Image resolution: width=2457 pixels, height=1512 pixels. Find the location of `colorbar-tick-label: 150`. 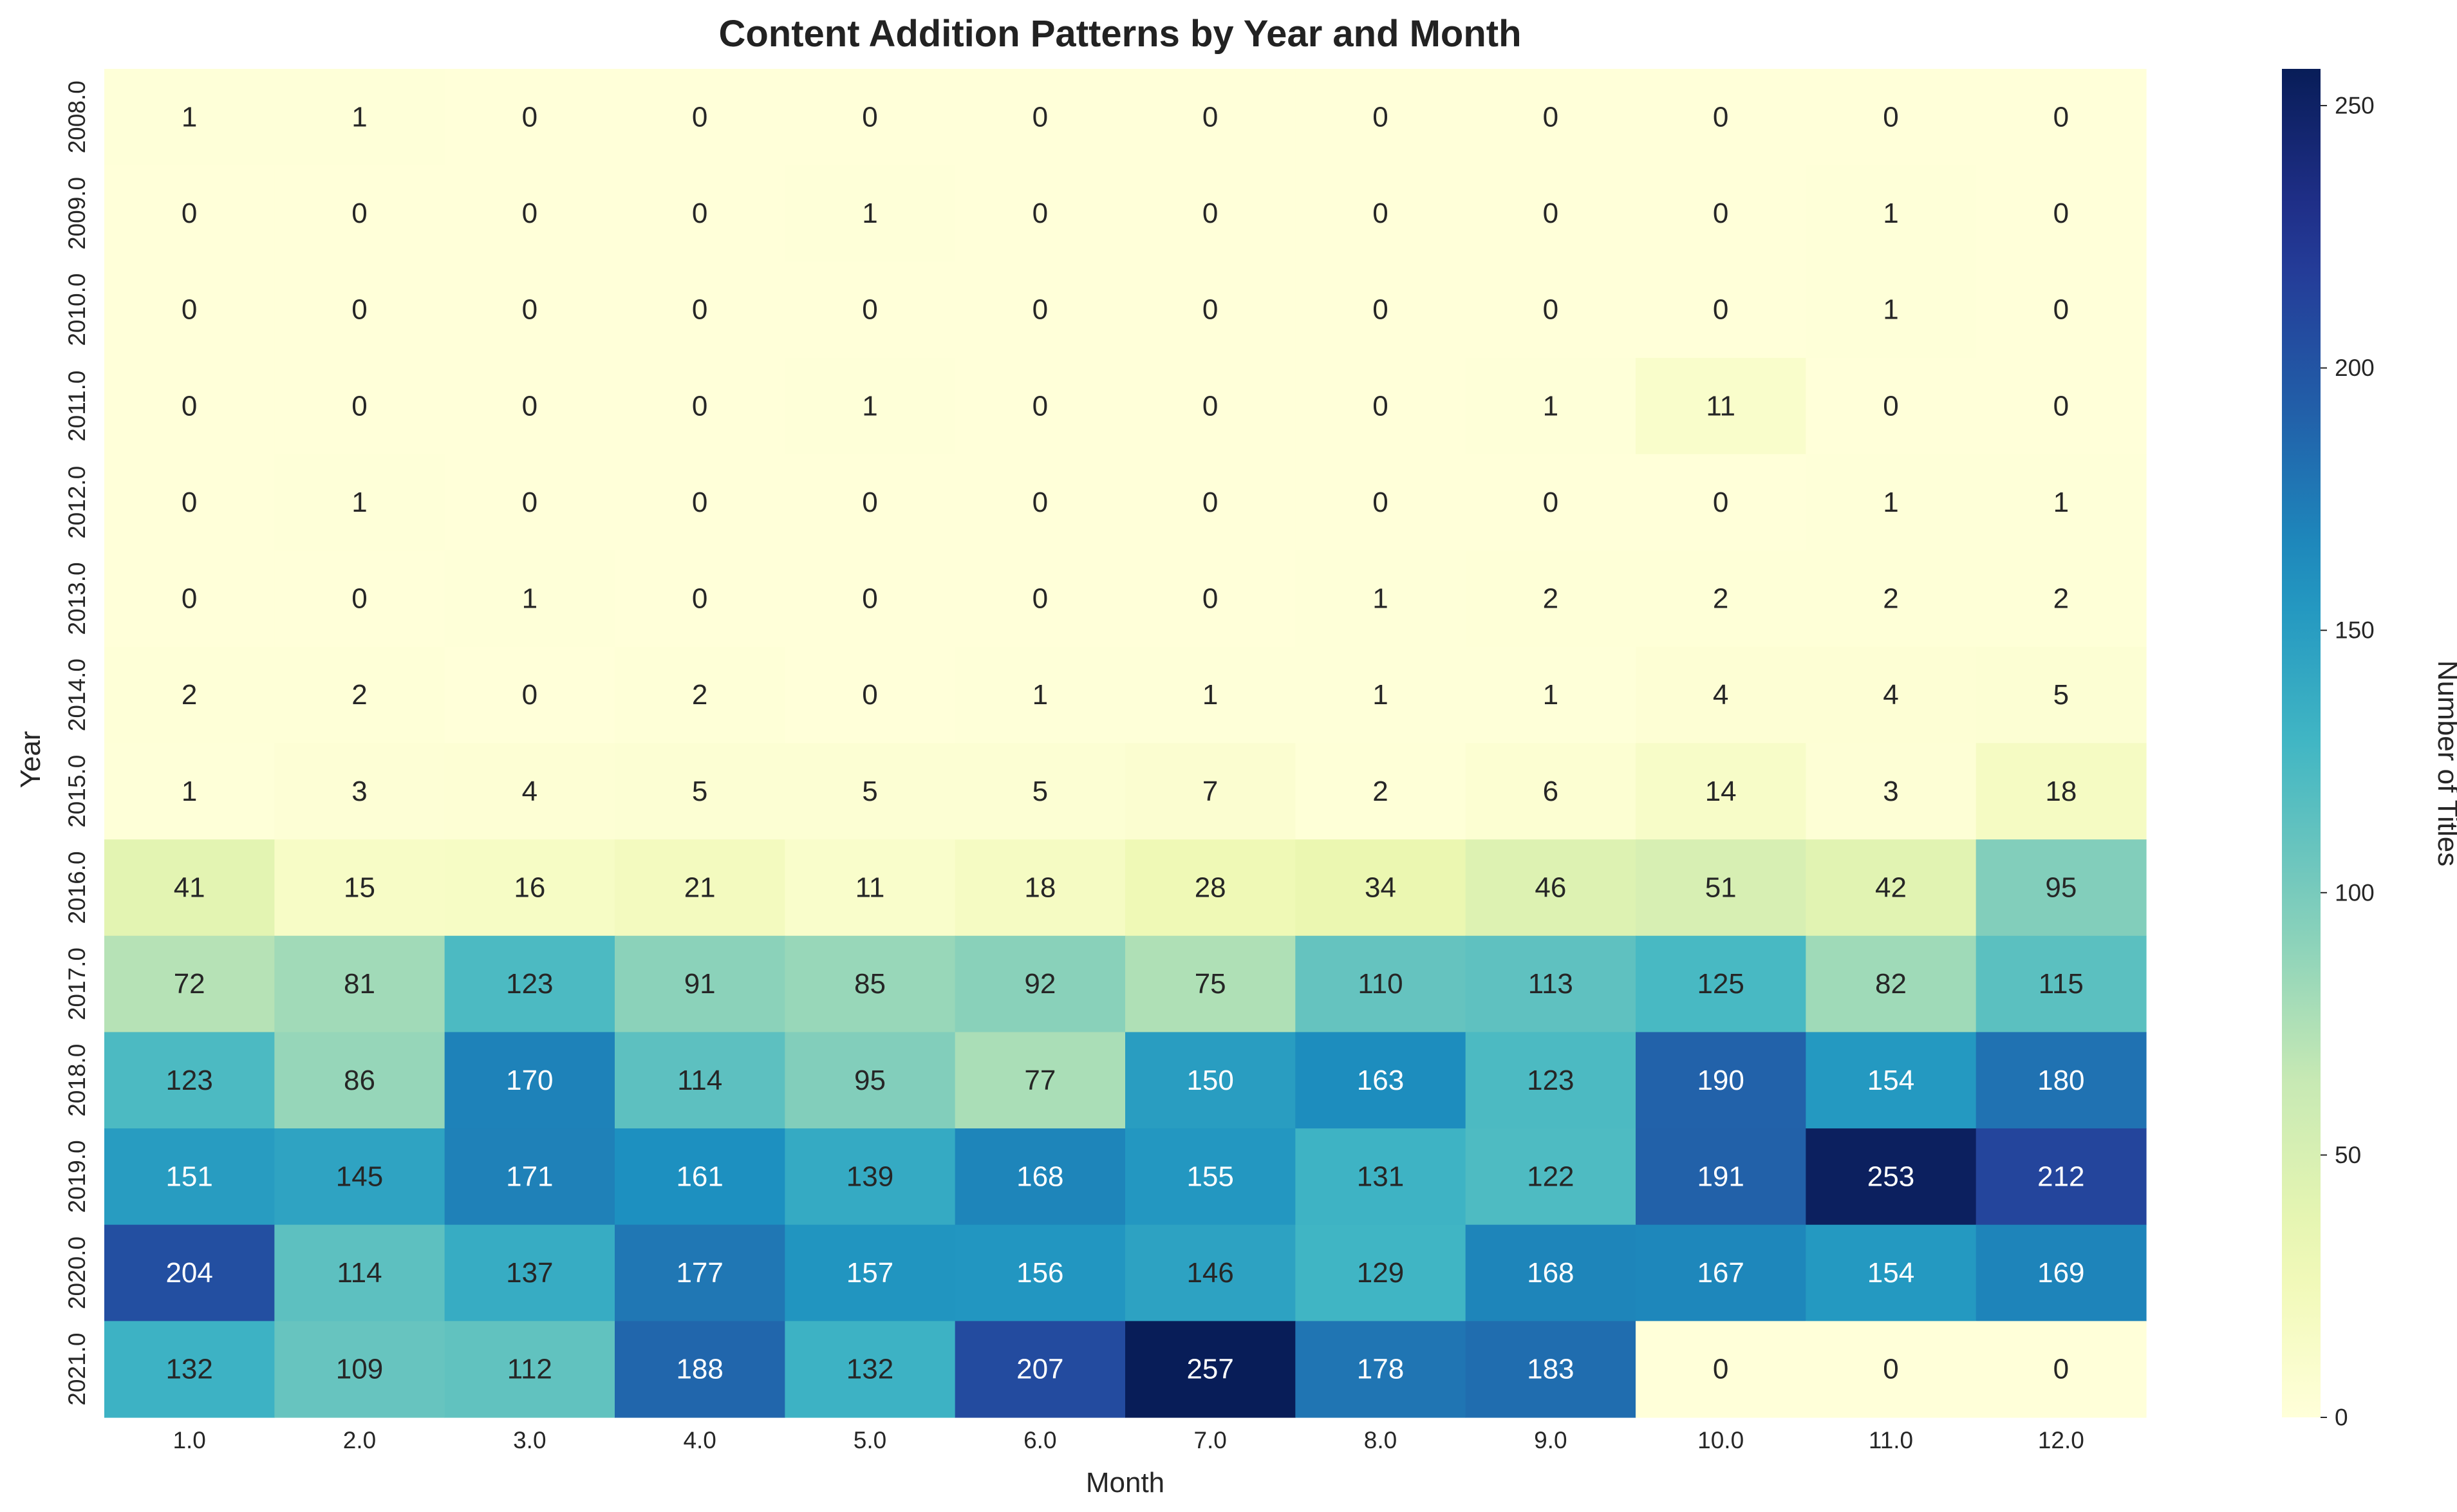

colorbar-tick-label: 150 is located at coordinates (2355, 630).